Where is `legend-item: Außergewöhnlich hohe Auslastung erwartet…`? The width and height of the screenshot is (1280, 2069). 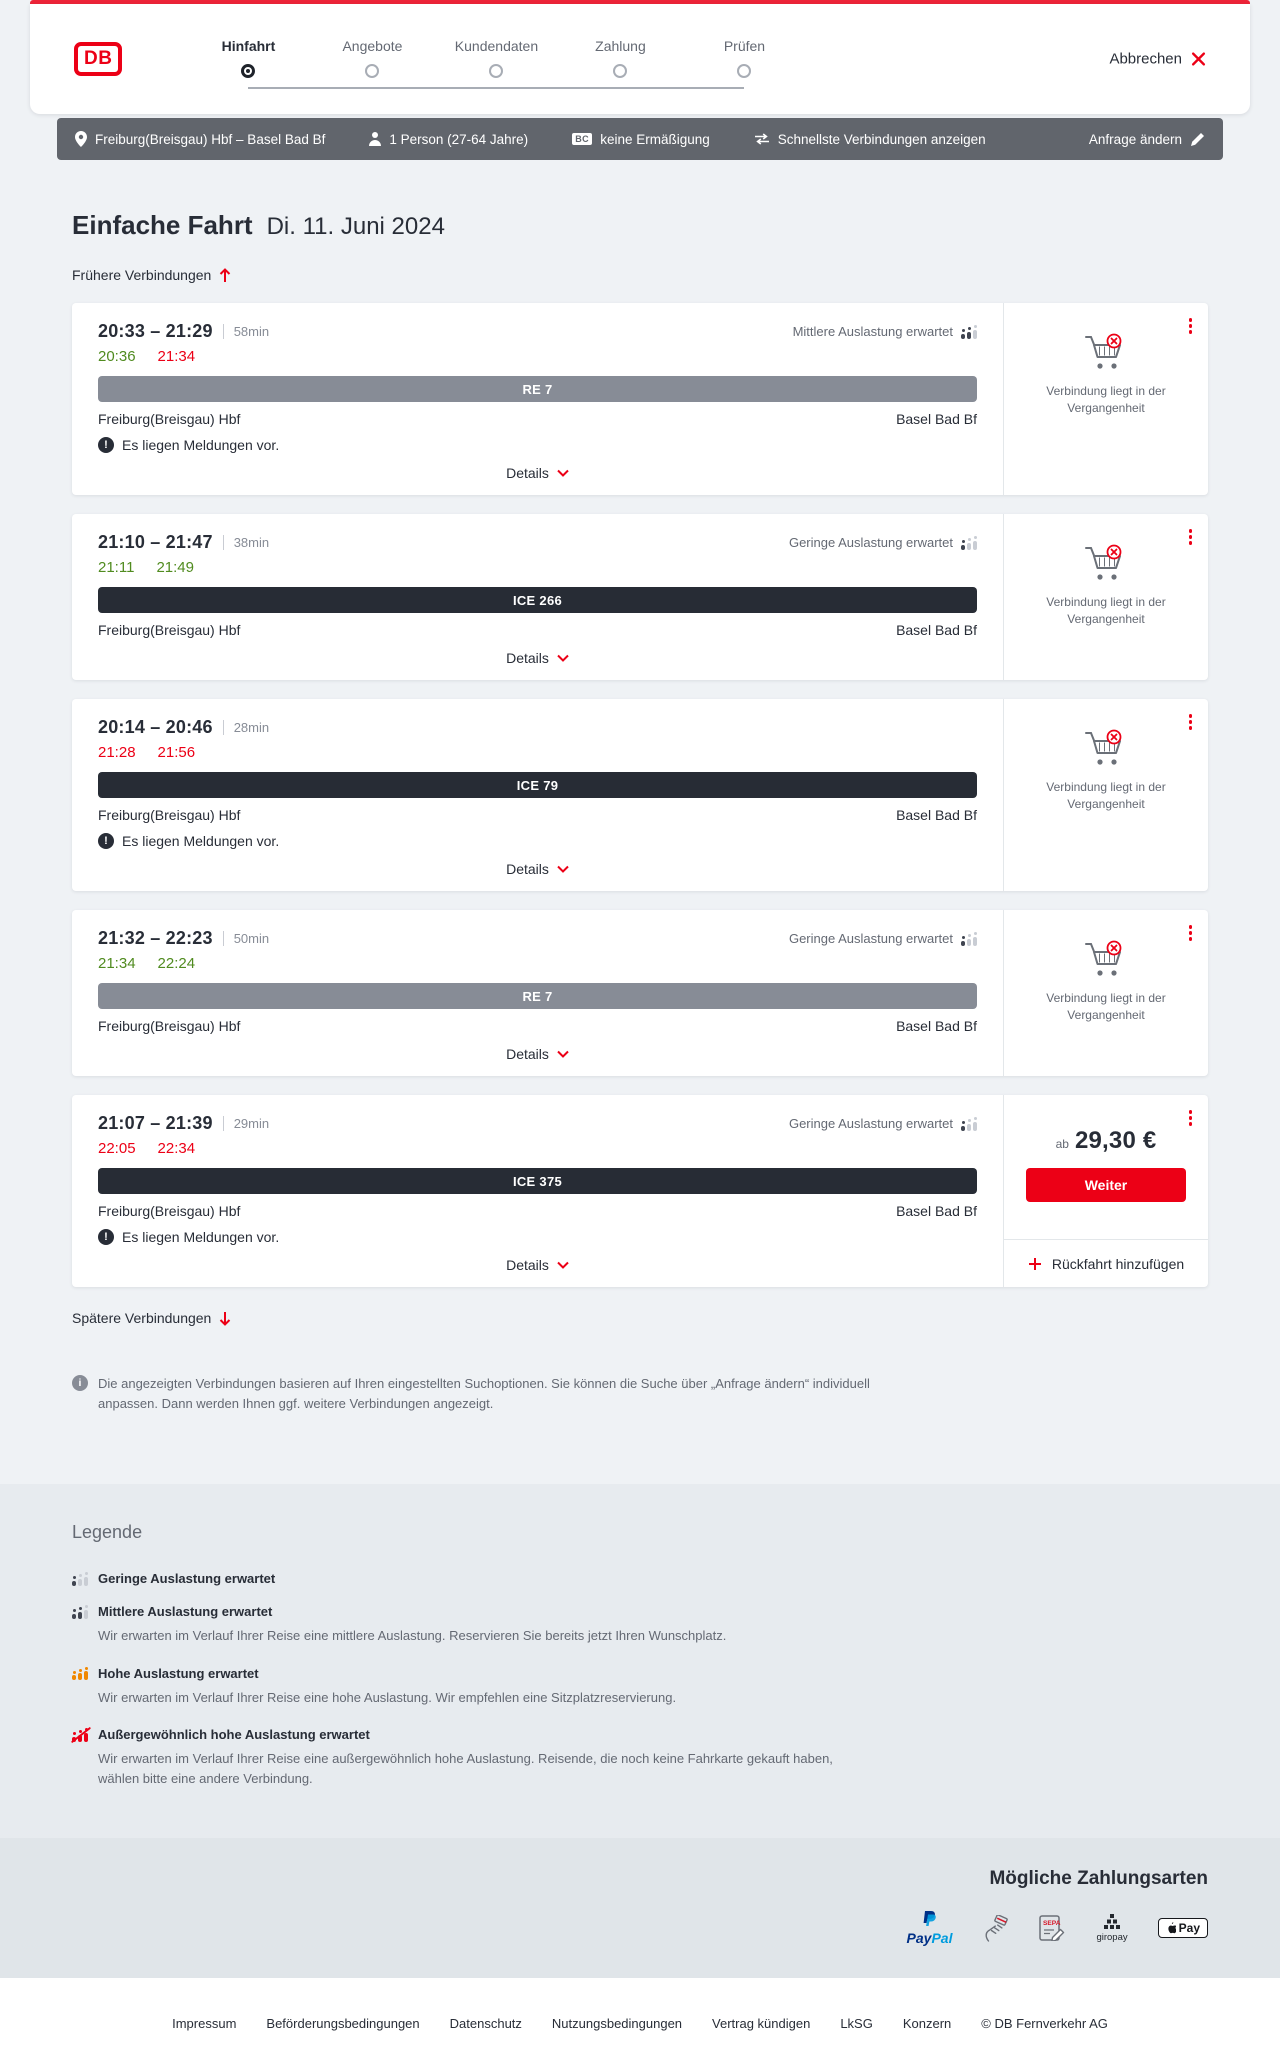
legend-item: Außergewöhnlich hohe Auslastung erwartet… is located at coordinates (640, 1757).